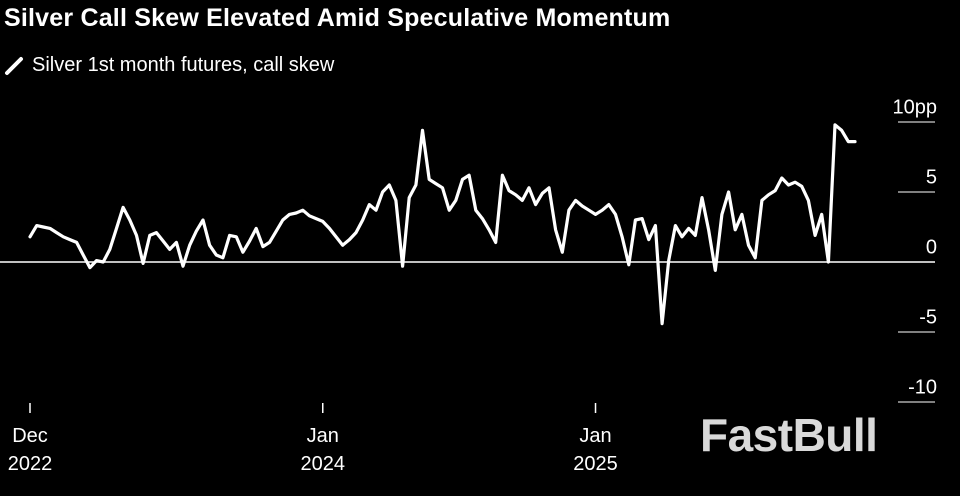  What do you see at coordinates (915, 107) in the screenshot?
I see `y-tick-label: 10pp` at bounding box center [915, 107].